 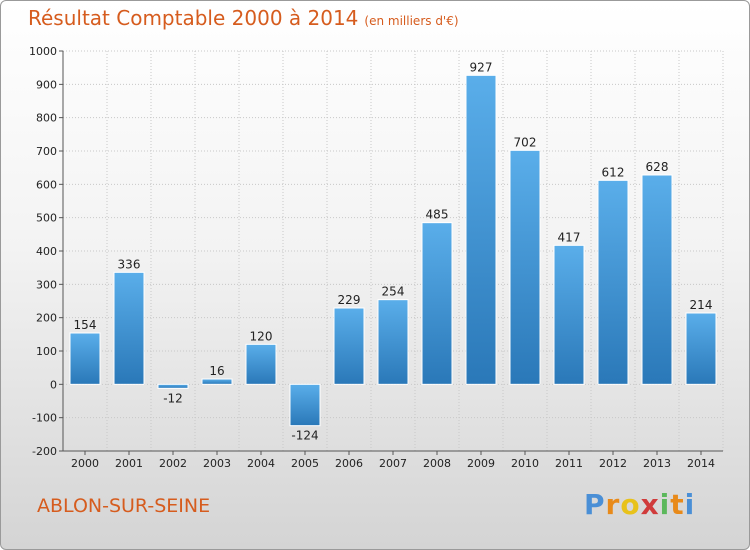 I want to click on value-label-2008: 485, so click(x=437, y=215).